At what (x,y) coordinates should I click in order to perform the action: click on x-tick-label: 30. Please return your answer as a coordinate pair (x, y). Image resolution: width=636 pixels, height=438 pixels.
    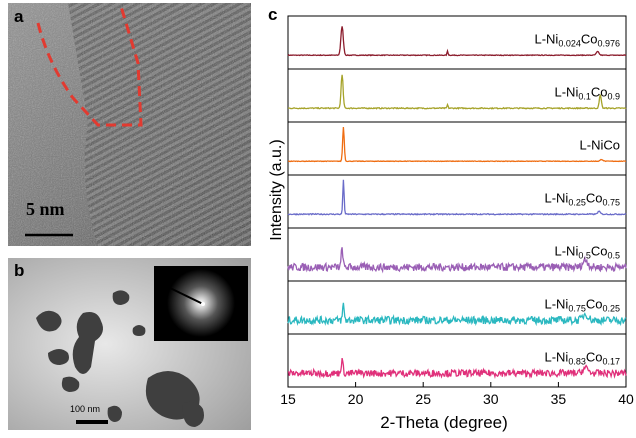
    Looking at the image, I should click on (491, 399).